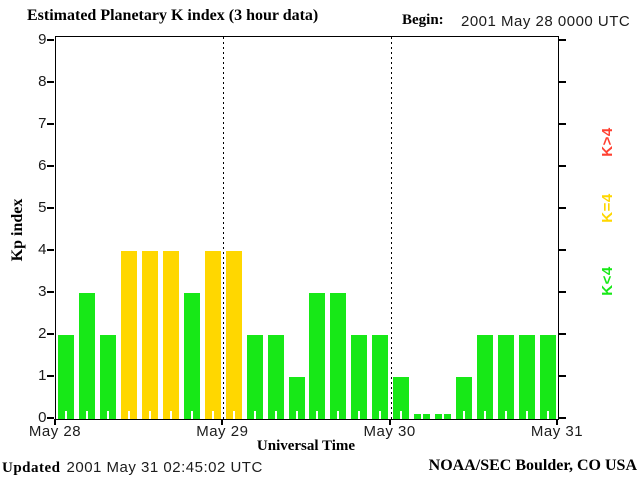 The width and height of the screenshot is (640, 480). What do you see at coordinates (306, 446) in the screenshot?
I see `x-axis-title: Universal Time` at bounding box center [306, 446].